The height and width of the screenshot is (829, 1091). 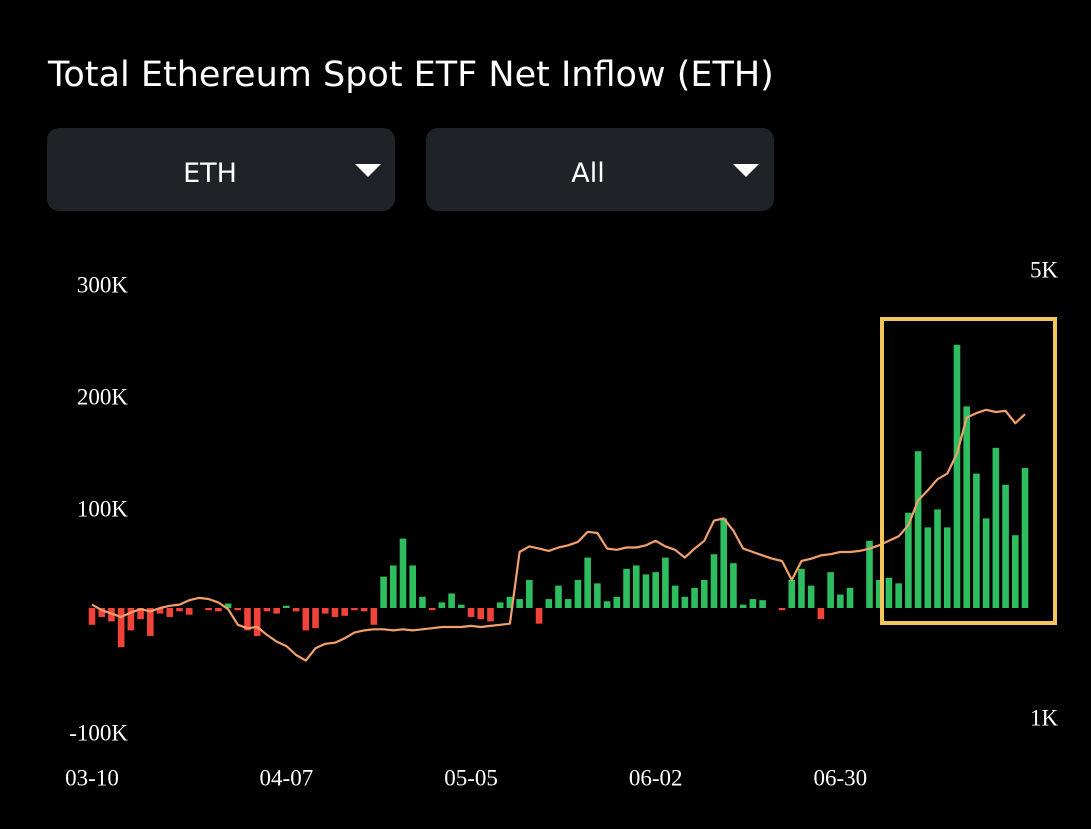 What do you see at coordinates (98, 732) in the screenshot?
I see `y-tick-label: -100K` at bounding box center [98, 732].